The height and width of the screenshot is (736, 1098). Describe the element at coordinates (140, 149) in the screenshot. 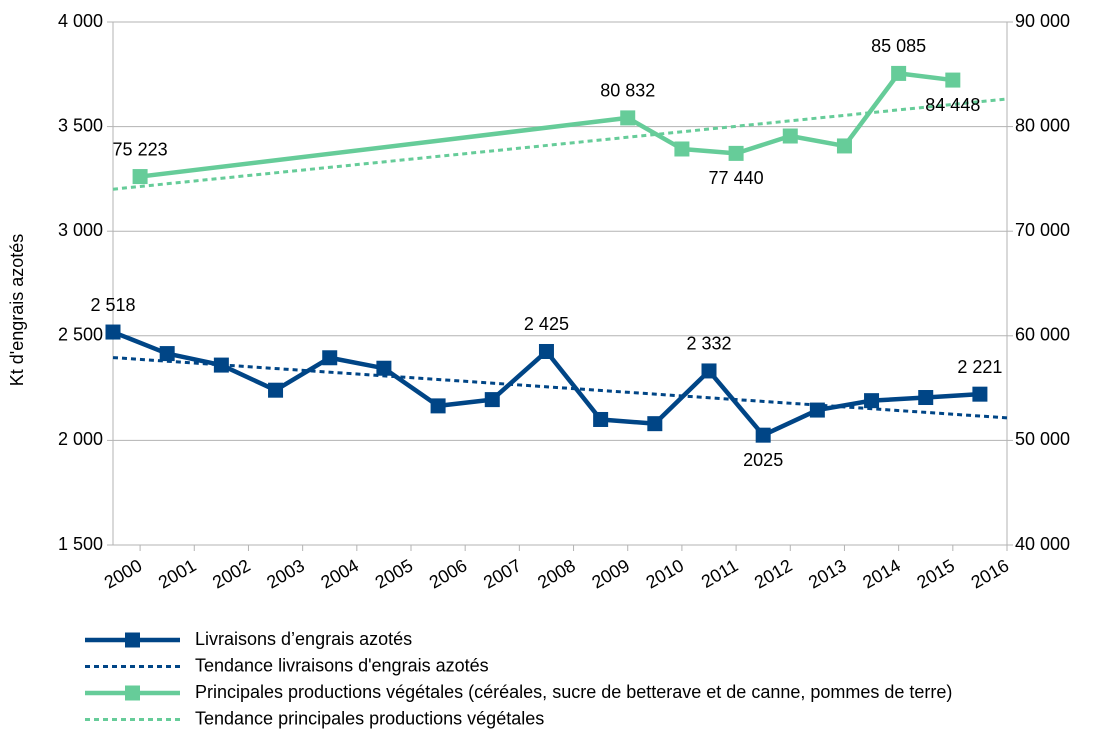

I see `data-label: 75 223` at that location.